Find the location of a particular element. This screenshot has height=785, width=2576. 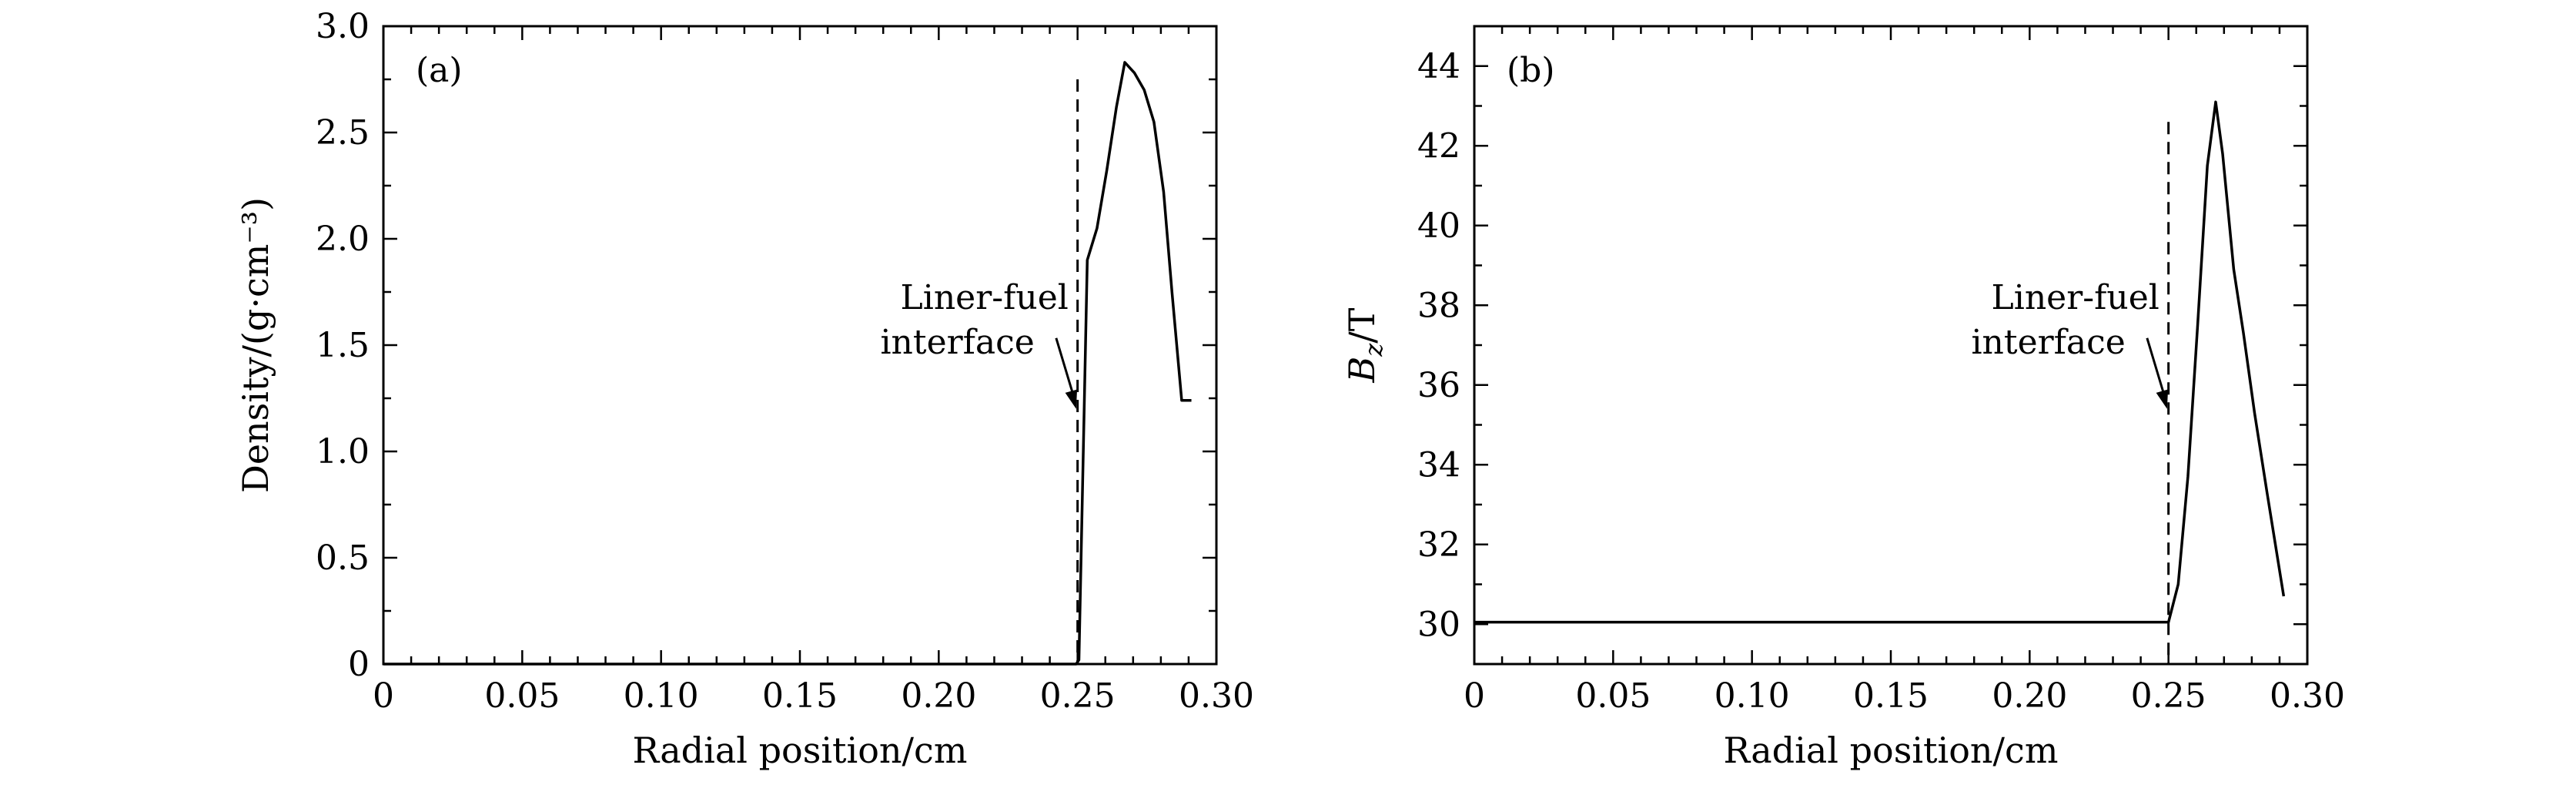

y-tick-label: 1.5 is located at coordinates (343, 345).